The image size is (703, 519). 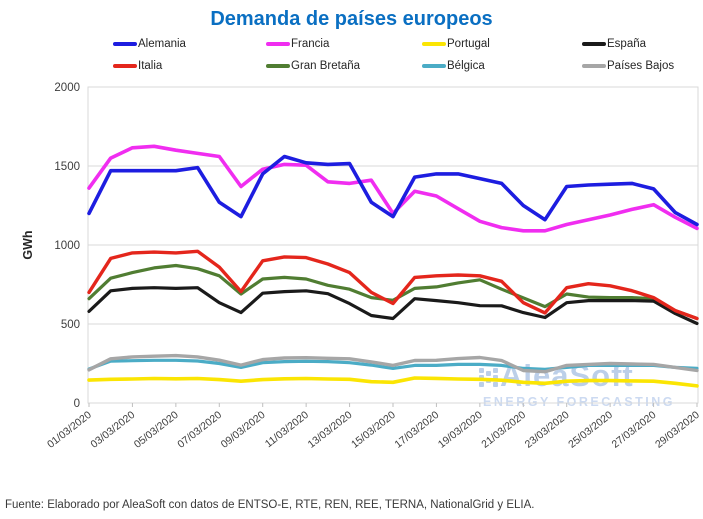 I want to click on legend-item-gran-bretana: Gran Bretaña, so click(x=344, y=66).